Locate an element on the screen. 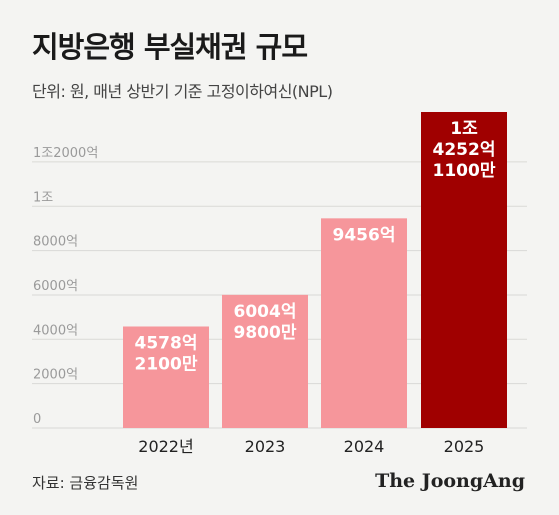 The width and height of the screenshot is (559, 515). y-tick-label: 6000억 is located at coordinates (55, 286).